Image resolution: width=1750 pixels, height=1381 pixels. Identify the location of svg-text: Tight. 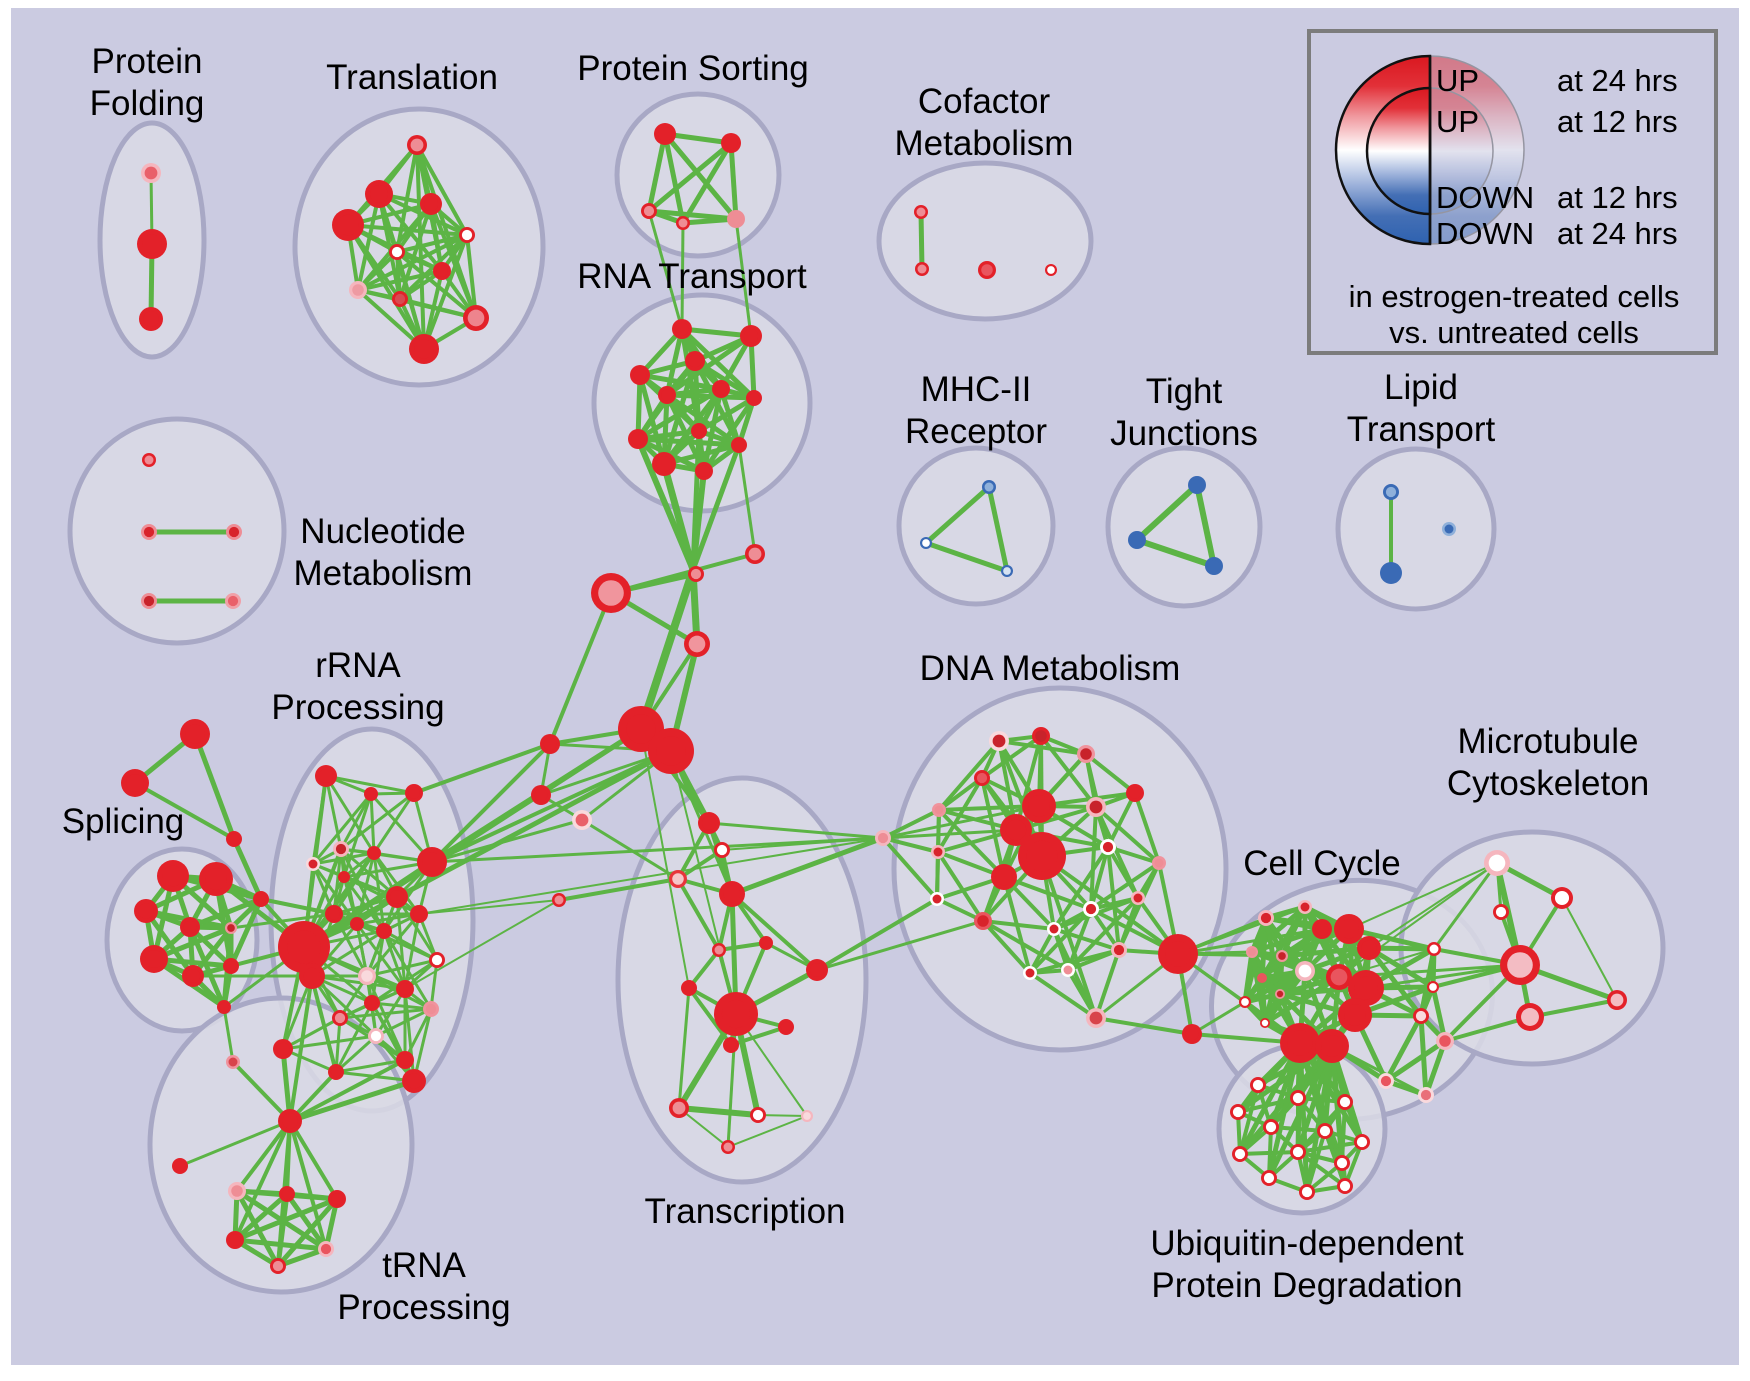
(1184, 391).